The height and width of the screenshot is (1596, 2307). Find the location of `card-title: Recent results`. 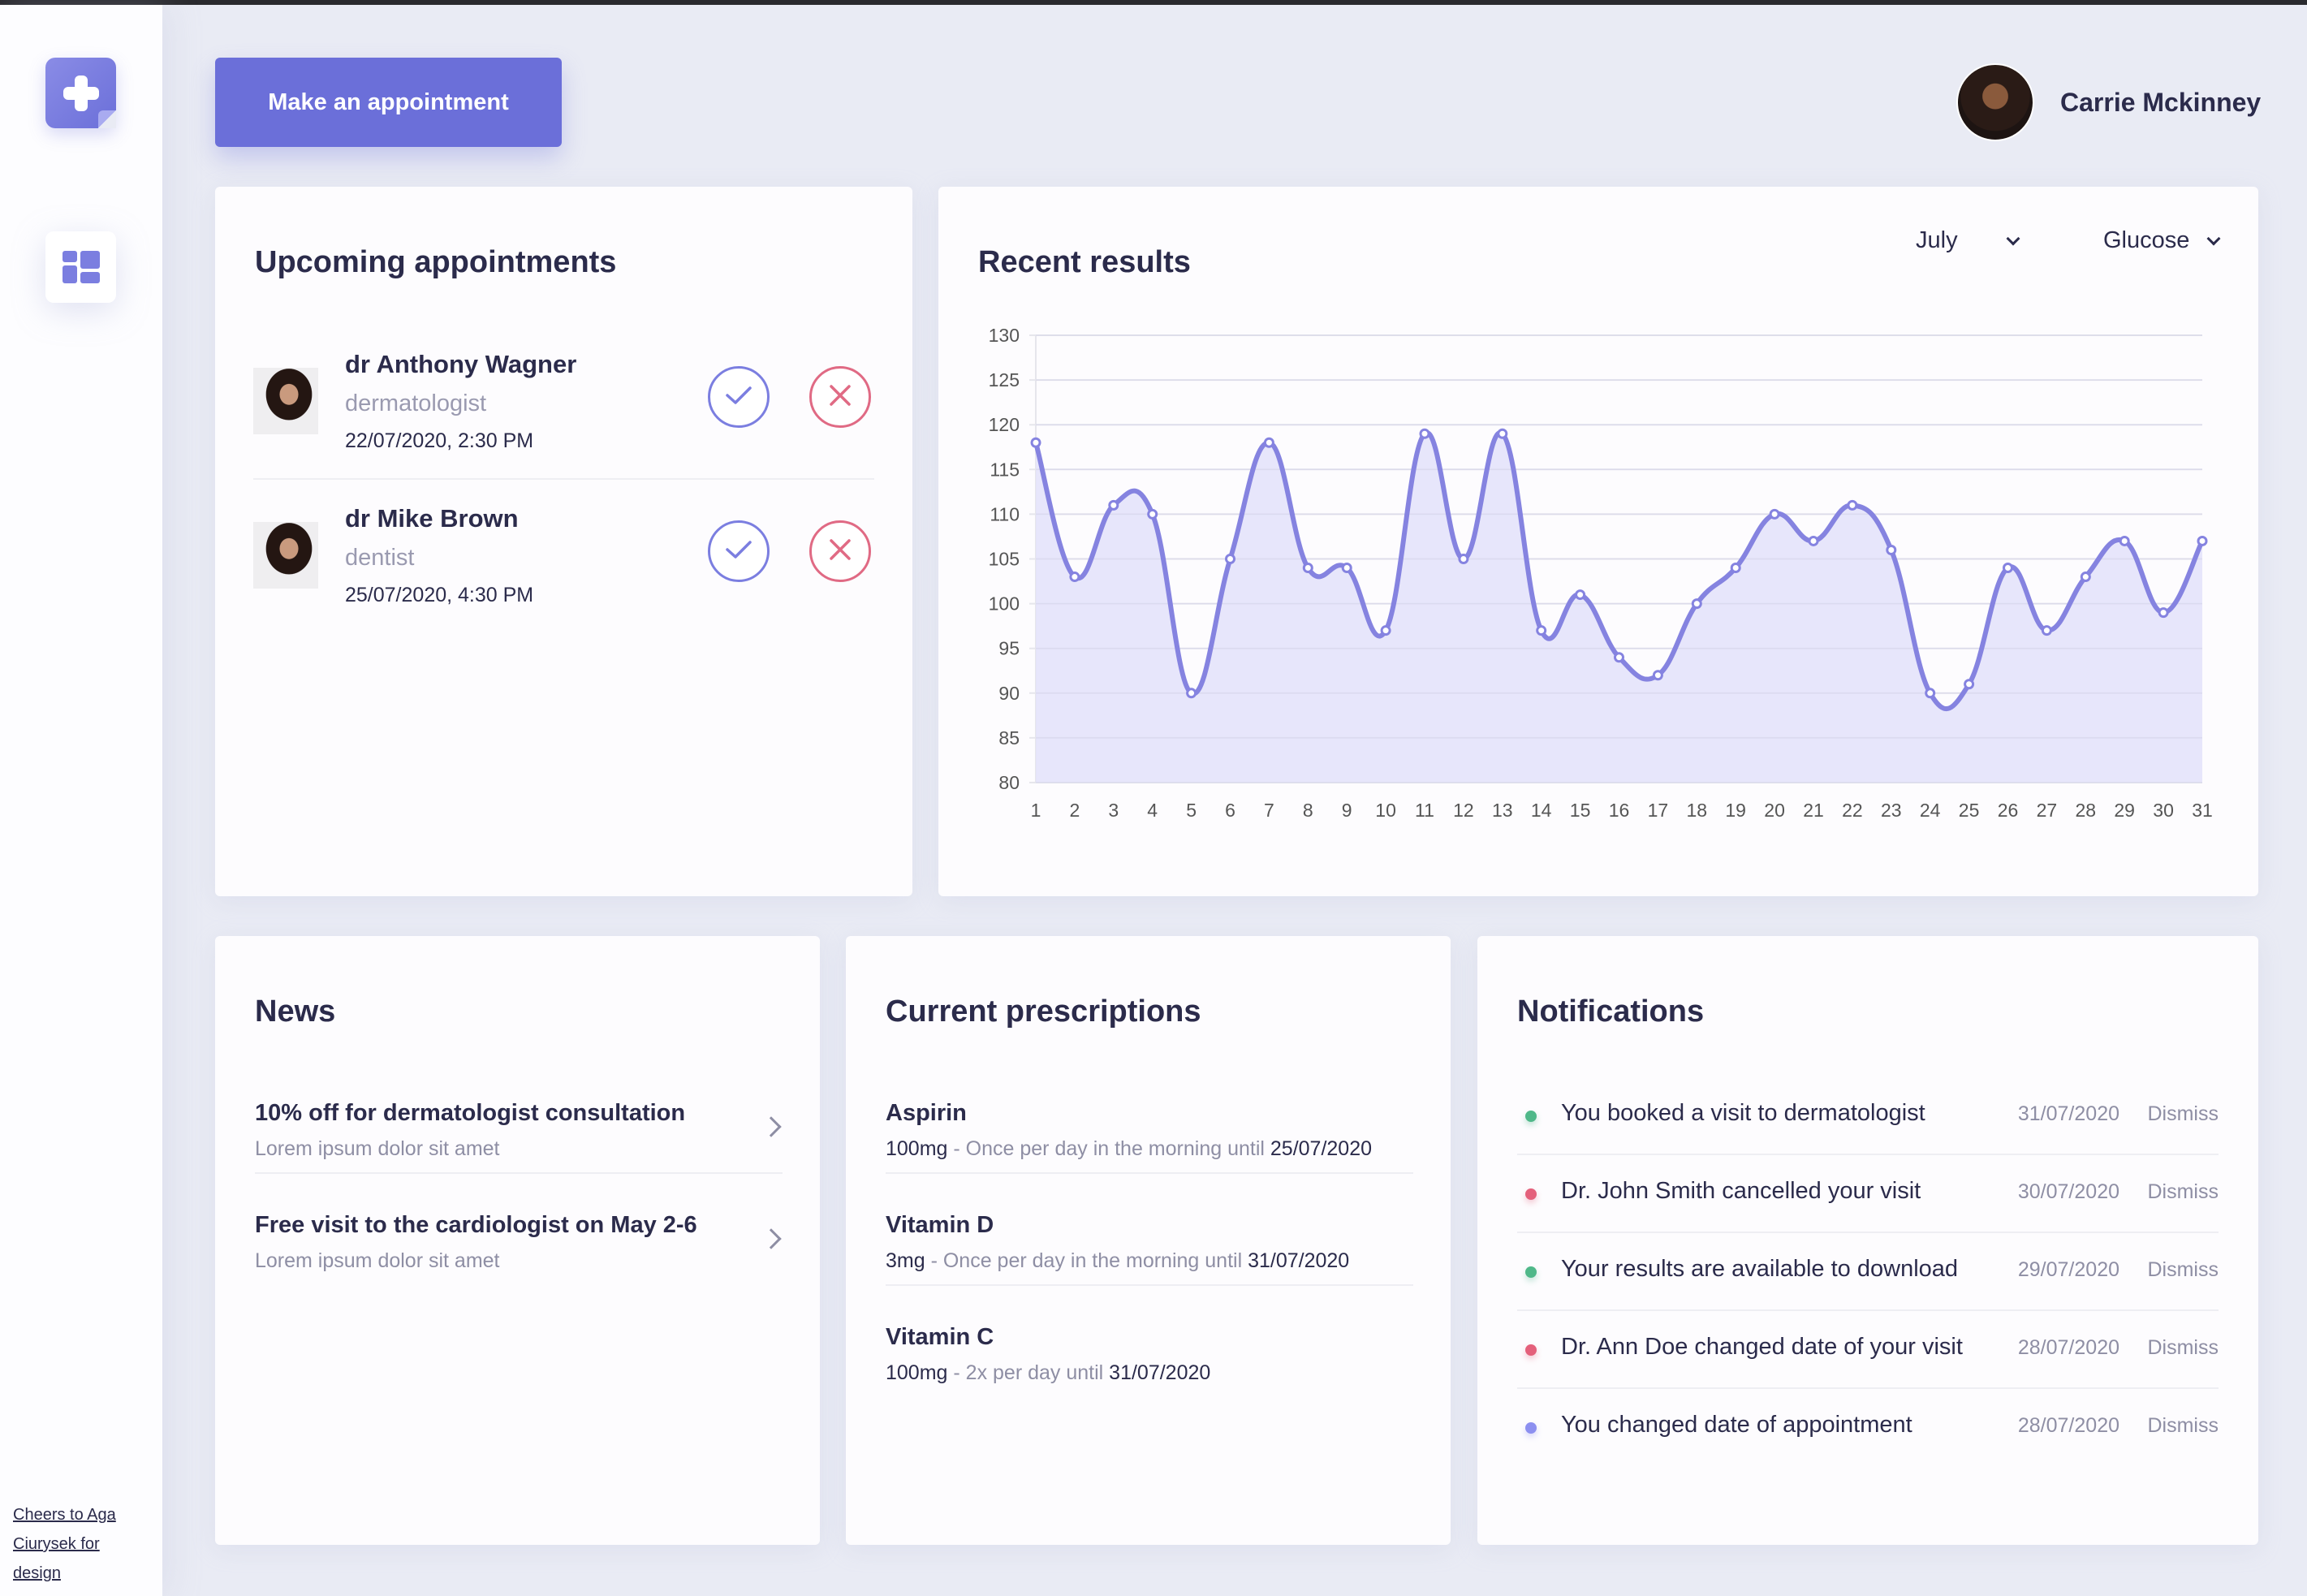

card-title: Recent results is located at coordinates (1085, 262).